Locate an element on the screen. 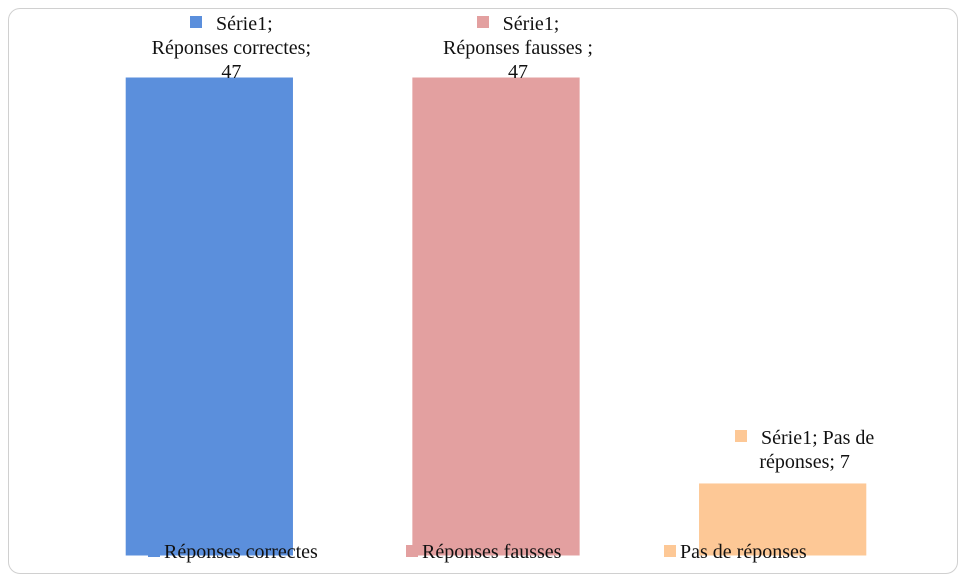 Image resolution: width=968 pixels, height=584 pixels. legend-item: Pas de réponses is located at coordinates (735, 552).